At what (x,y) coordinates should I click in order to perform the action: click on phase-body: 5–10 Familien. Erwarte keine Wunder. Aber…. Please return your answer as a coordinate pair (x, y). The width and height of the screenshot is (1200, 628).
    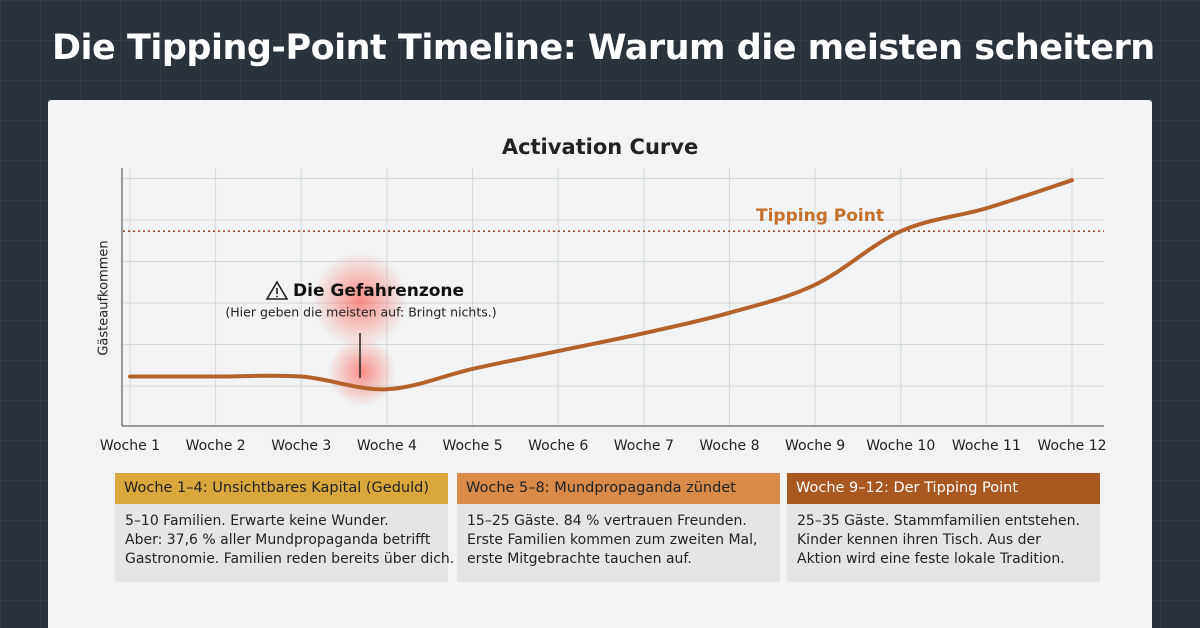
    Looking at the image, I should click on (285, 540).